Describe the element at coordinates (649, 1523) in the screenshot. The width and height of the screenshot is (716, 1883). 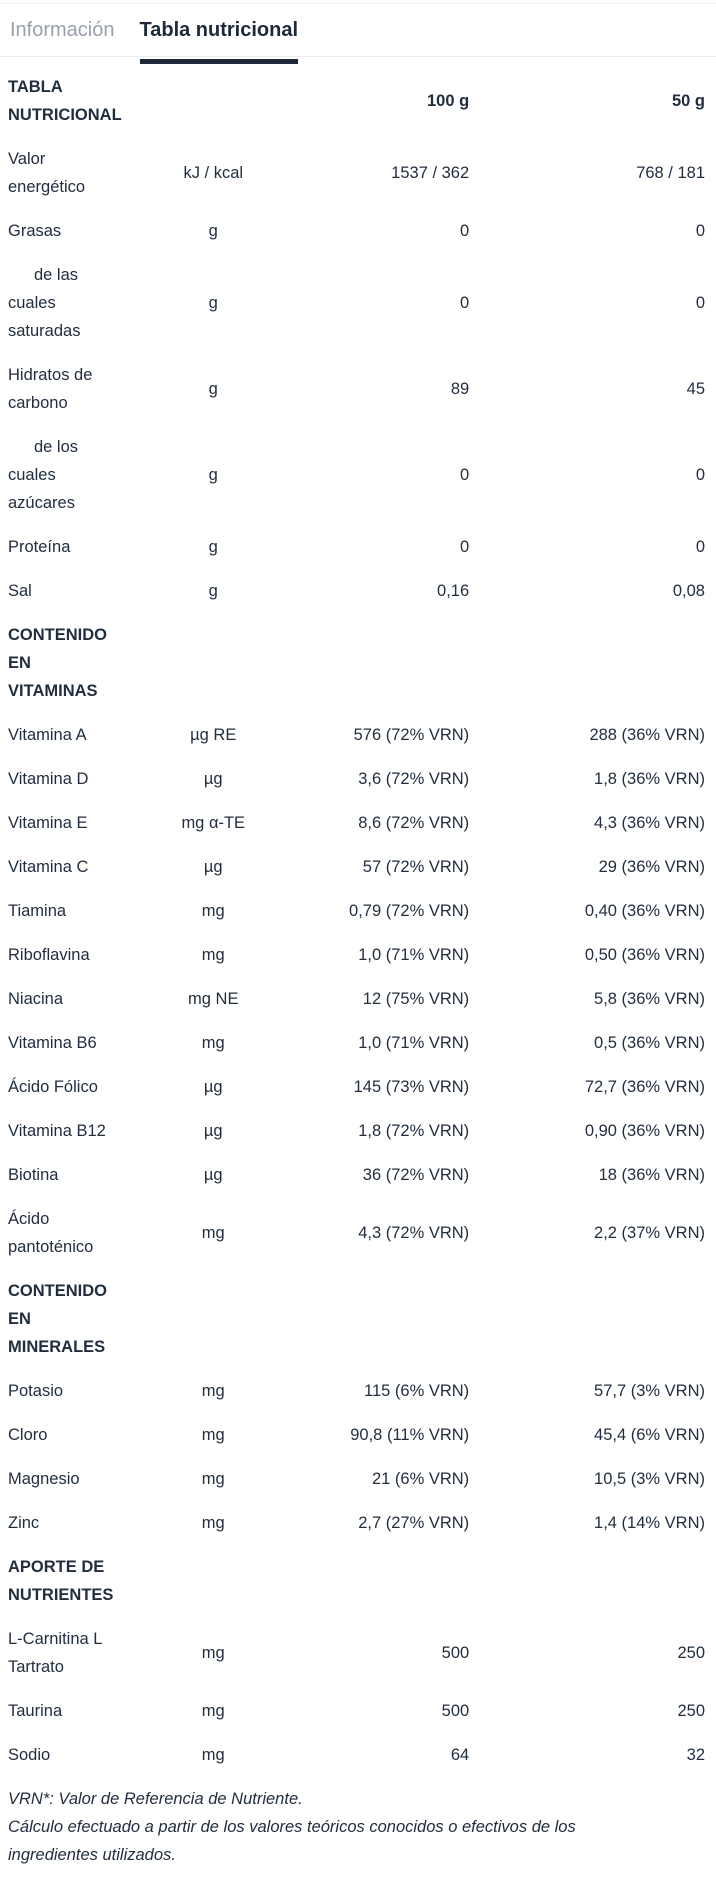
I see `row-value-50g: 1,4 (14% VRN)` at that location.